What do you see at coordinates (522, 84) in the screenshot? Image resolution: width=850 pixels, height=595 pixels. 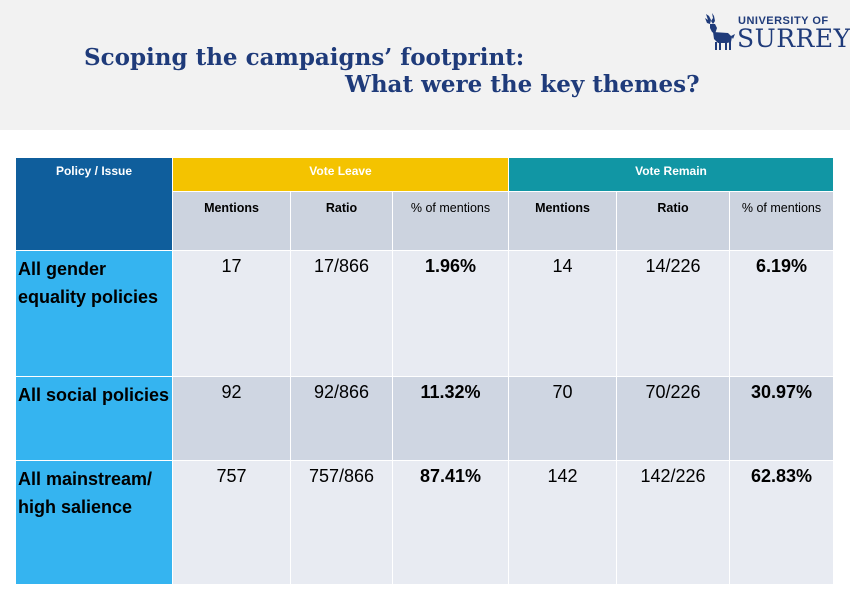 I see `slide-title-line-2: What were the key themes?` at bounding box center [522, 84].